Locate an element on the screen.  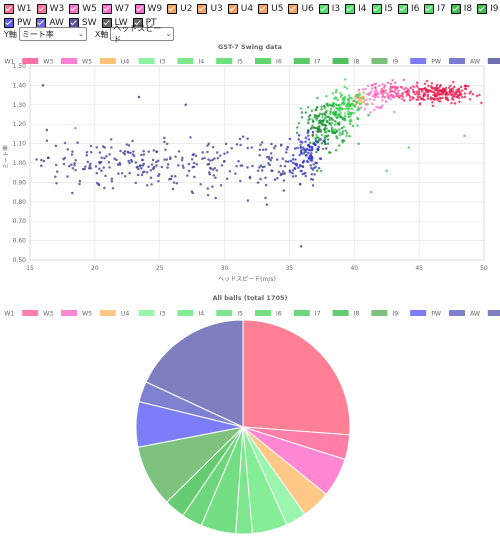
filter-i9: I9 is located at coordinates (488, 9).